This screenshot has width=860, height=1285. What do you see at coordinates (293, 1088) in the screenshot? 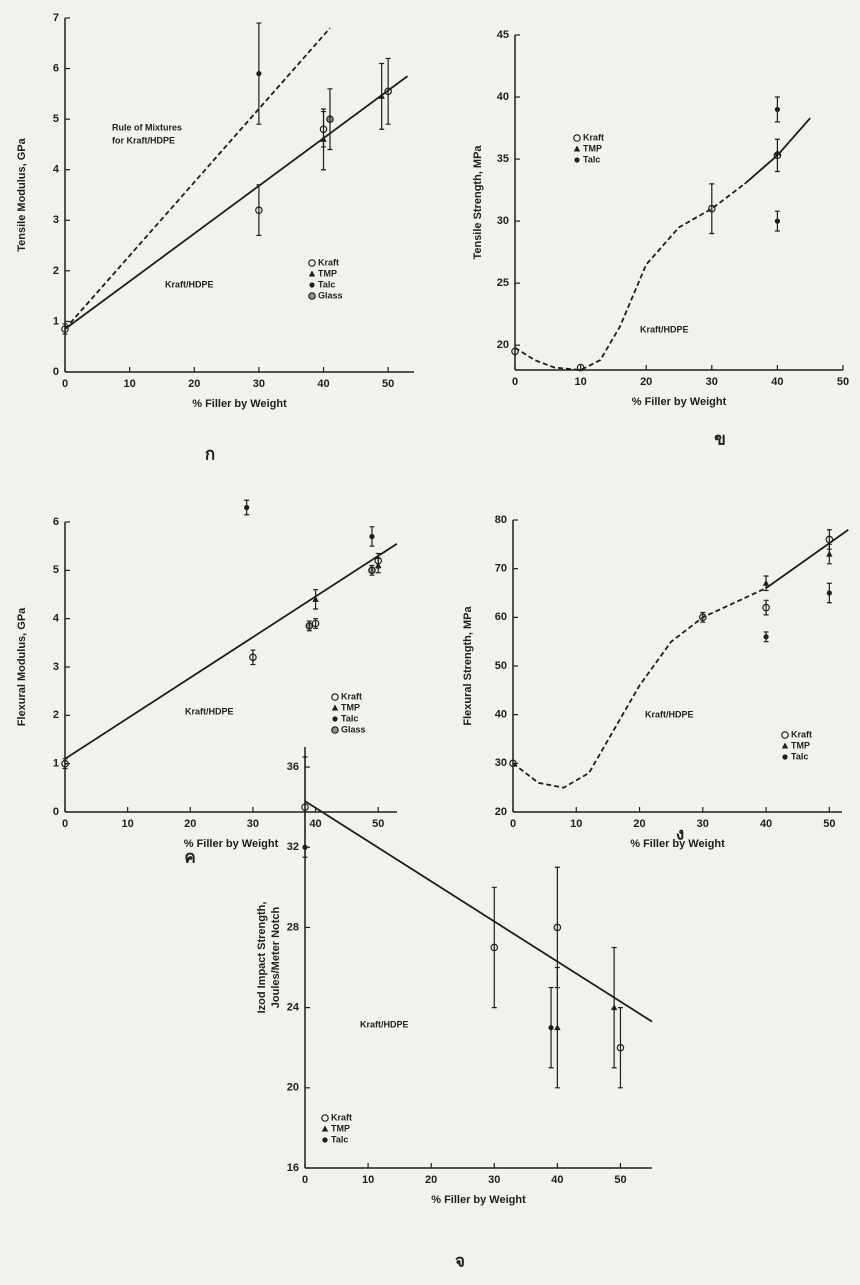
I see `y-tick-label: 20` at bounding box center [293, 1088].